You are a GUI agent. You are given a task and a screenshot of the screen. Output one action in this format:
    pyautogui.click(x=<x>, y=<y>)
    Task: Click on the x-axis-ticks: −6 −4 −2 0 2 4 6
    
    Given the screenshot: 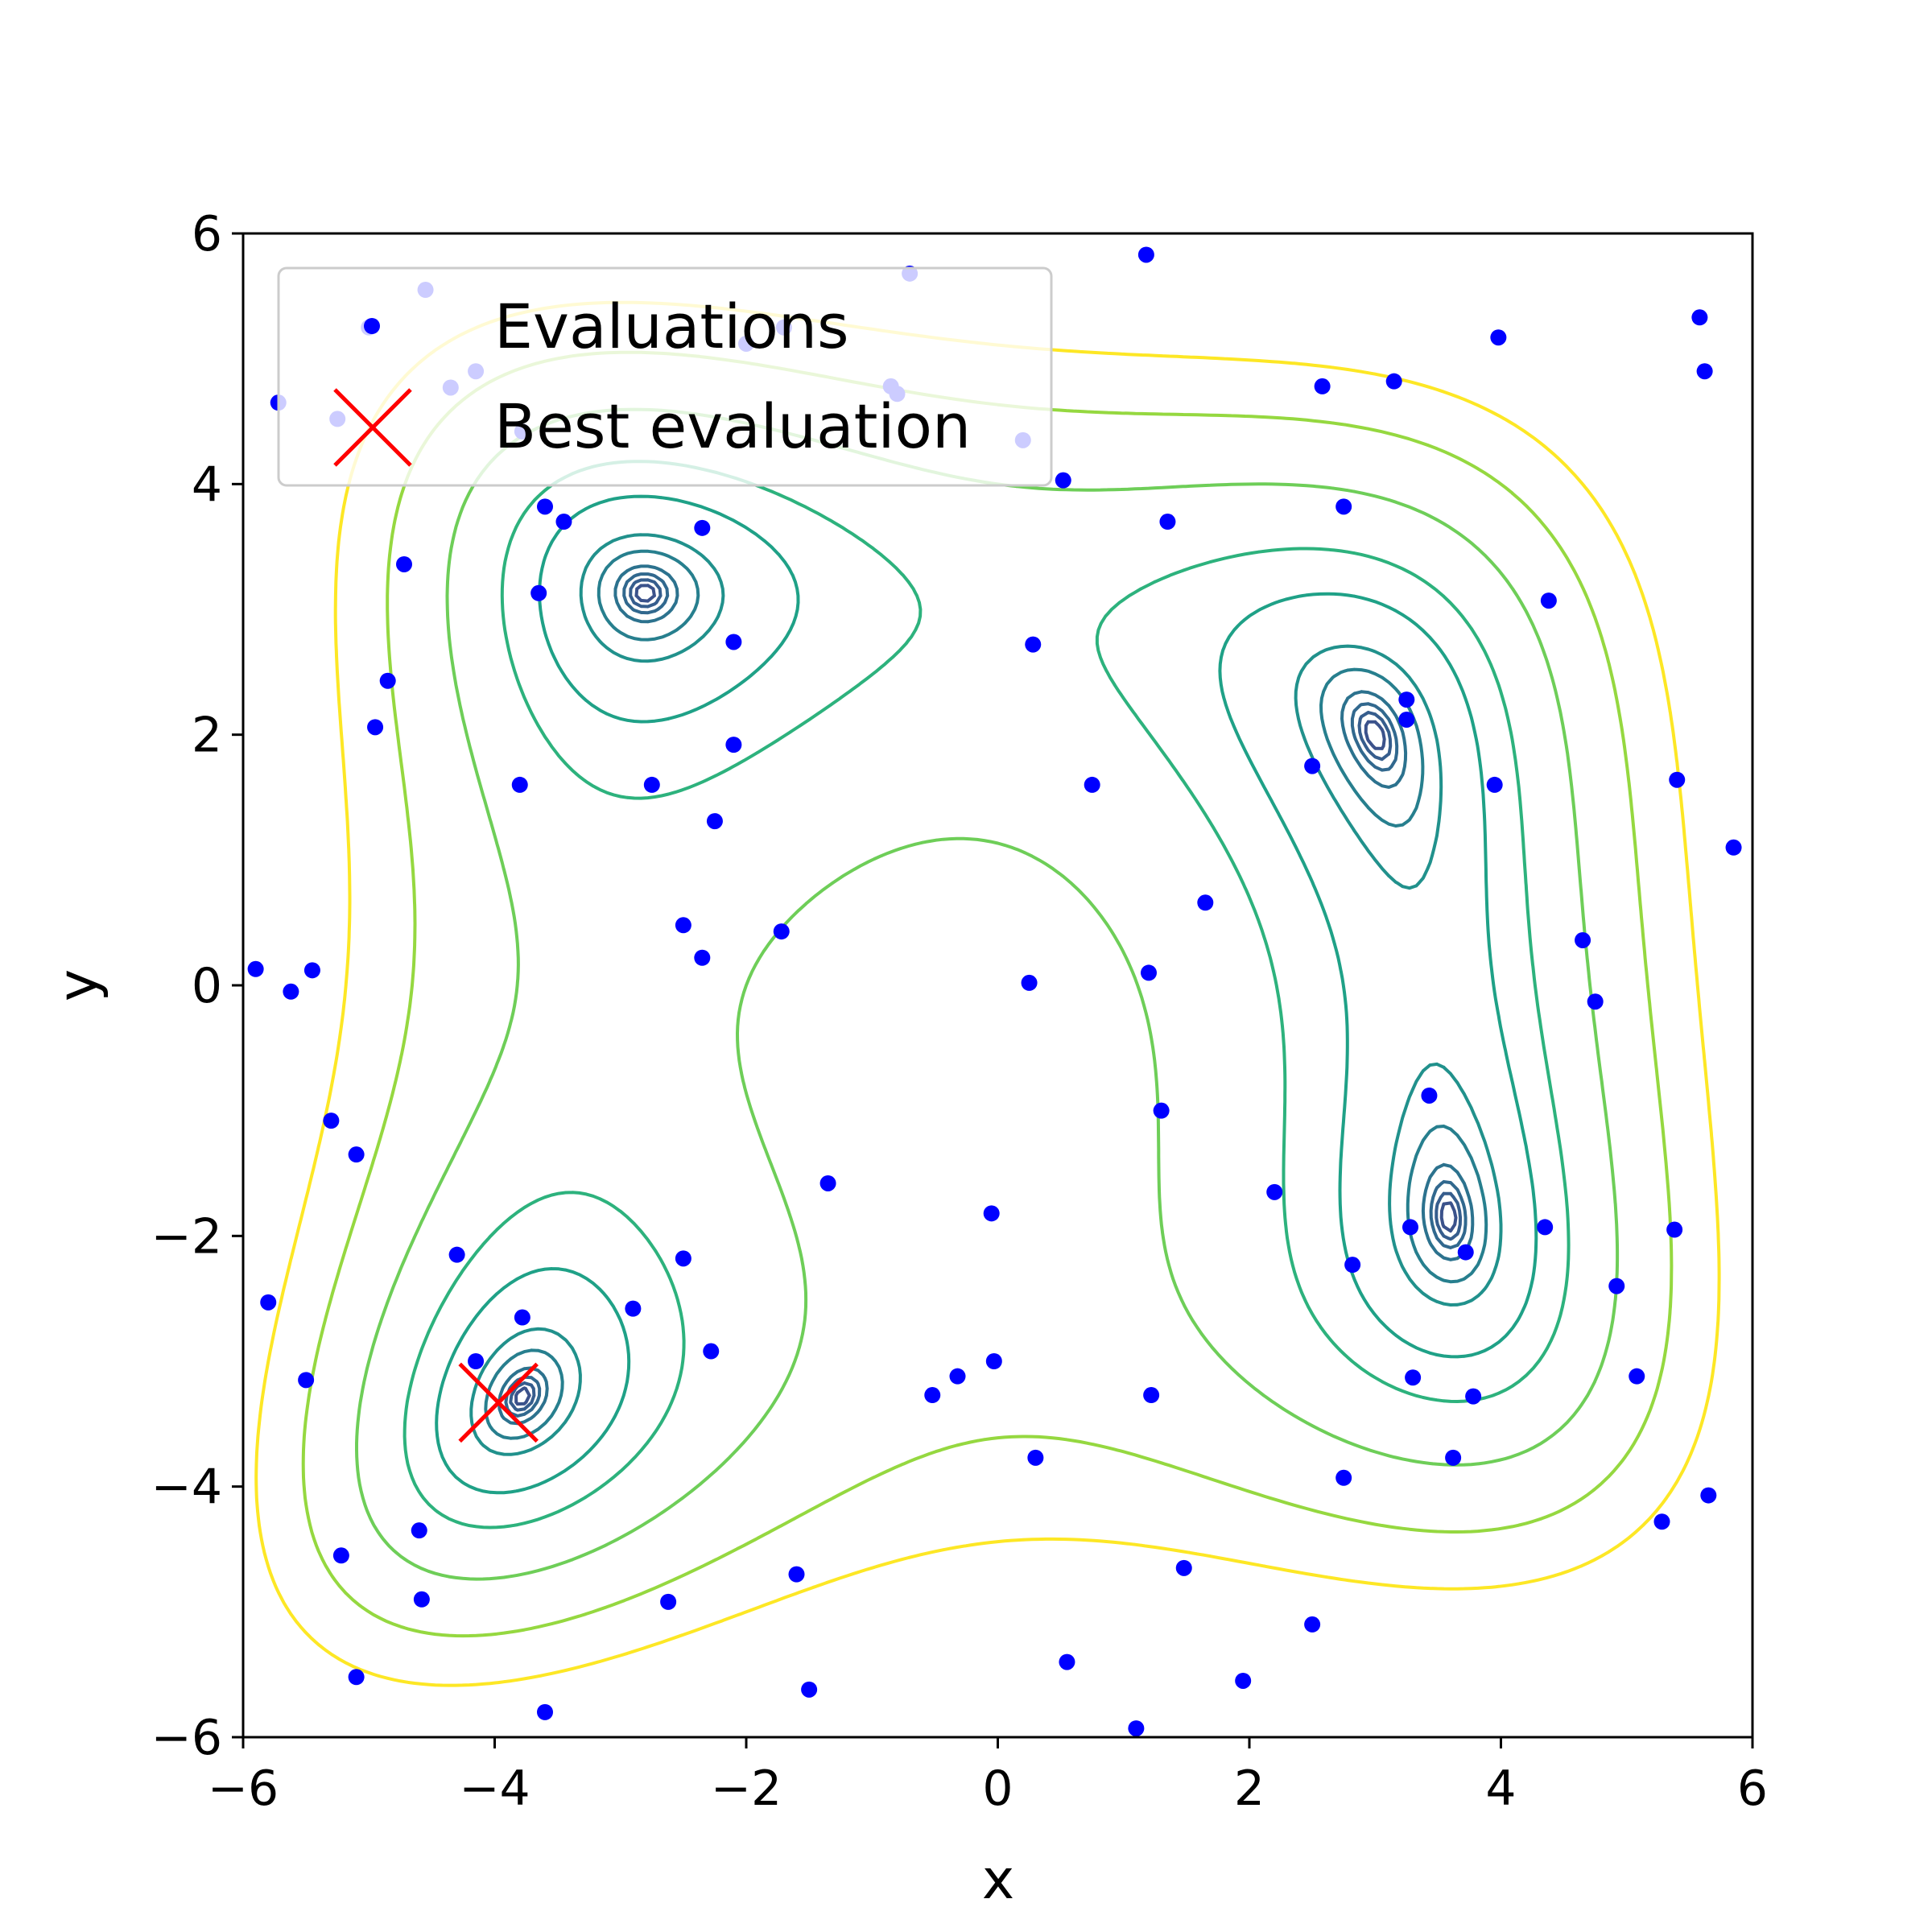 What is the action you would take?
    pyautogui.click(x=988, y=1777)
    